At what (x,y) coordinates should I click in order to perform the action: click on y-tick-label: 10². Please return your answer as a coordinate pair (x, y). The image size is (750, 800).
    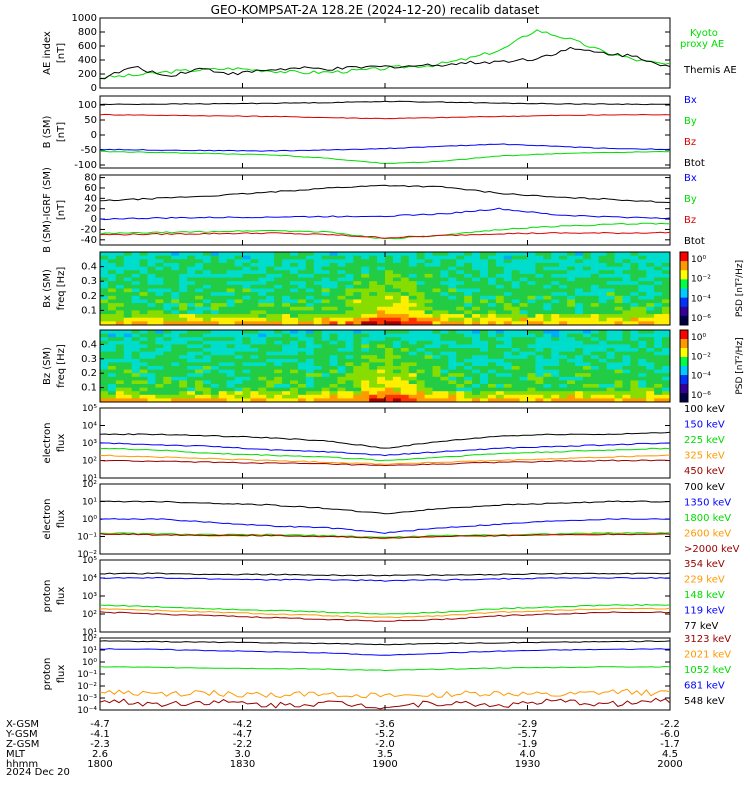
    Looking at the image, I should click on (89, 639).